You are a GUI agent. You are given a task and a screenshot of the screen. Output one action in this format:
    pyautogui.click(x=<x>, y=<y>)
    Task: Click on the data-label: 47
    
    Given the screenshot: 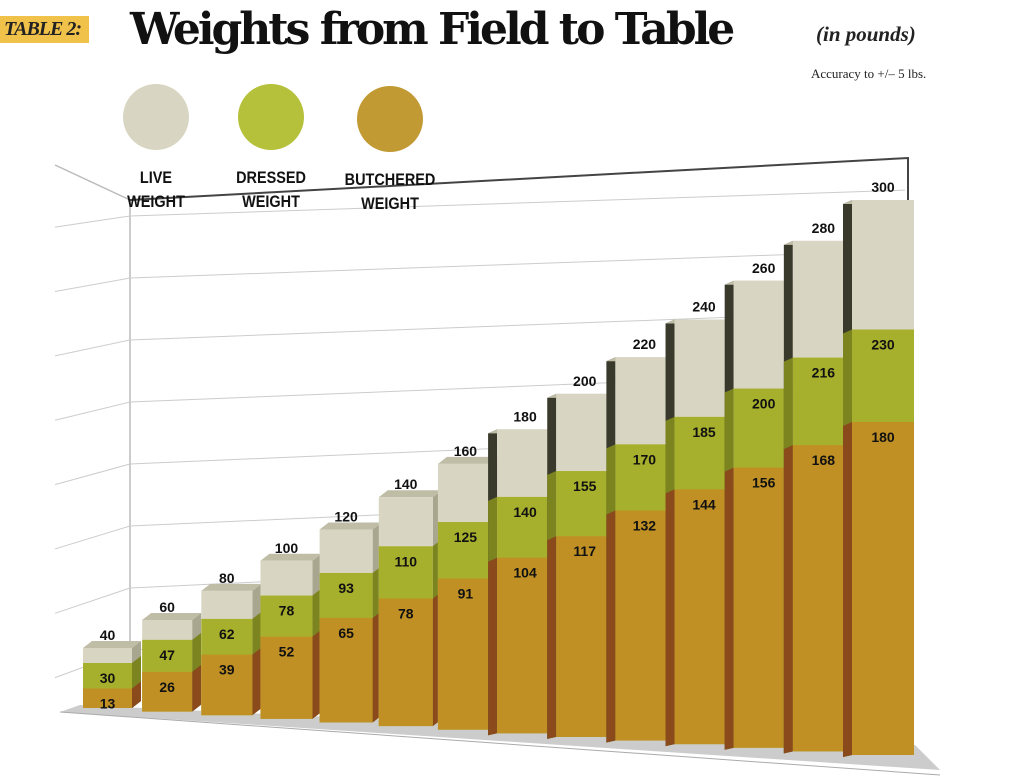 What is the action you would take?
    pyautogui.click(x=167, y=655)
    